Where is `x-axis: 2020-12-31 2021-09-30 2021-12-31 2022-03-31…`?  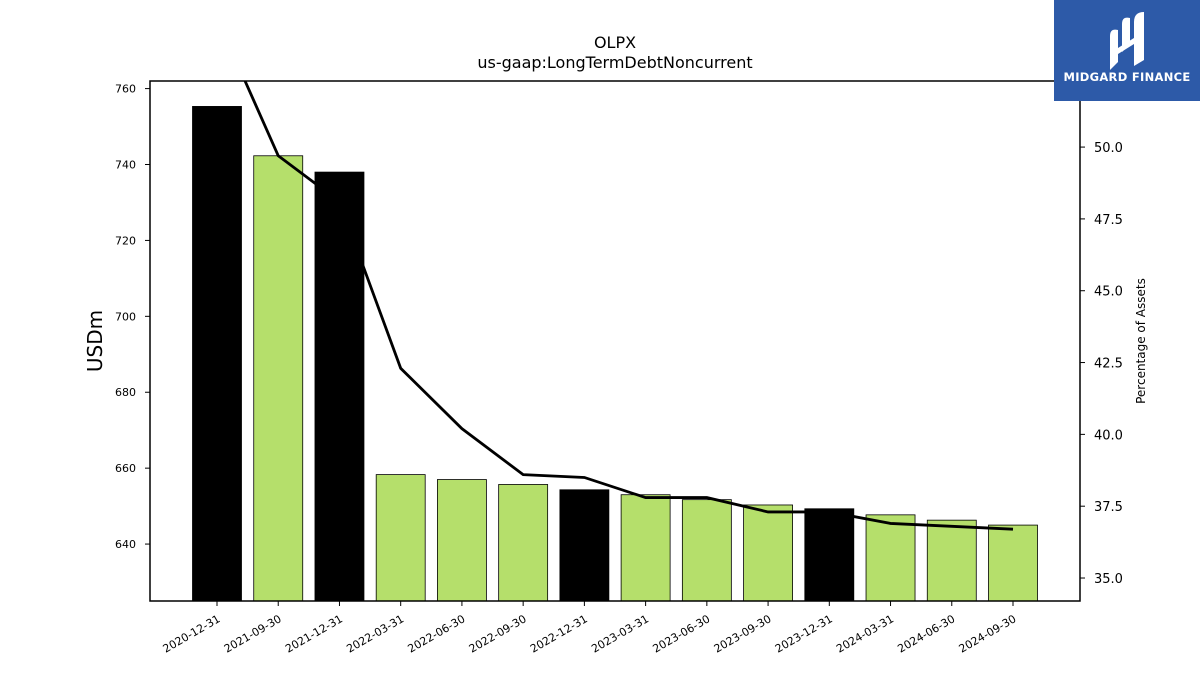
x-axis: 2020-12-31 2021-09-30 2021-12-31 2022-03-31… is located at coordinates (590, 628).